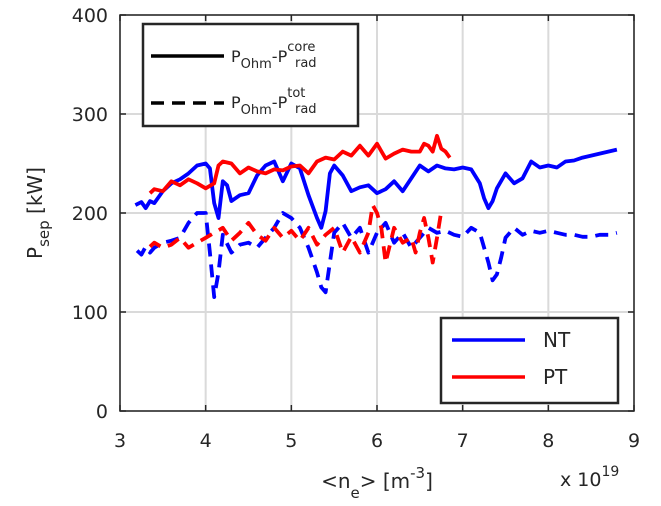  I want to click on series-nt-solid, so click(376, 188).